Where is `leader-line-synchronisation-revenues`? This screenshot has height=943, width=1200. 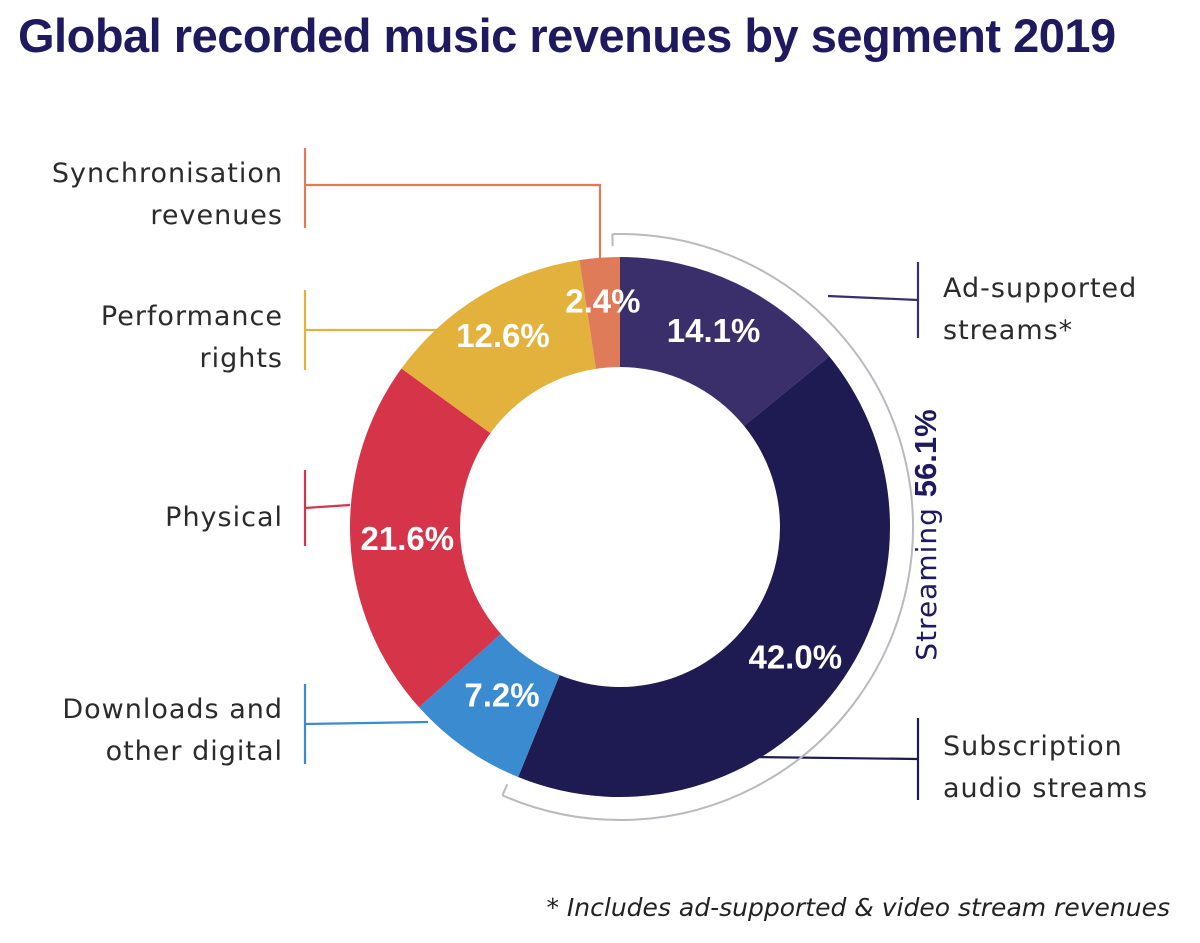
leader-line-synchronisation-revenues is located at coordinates (453, 224).